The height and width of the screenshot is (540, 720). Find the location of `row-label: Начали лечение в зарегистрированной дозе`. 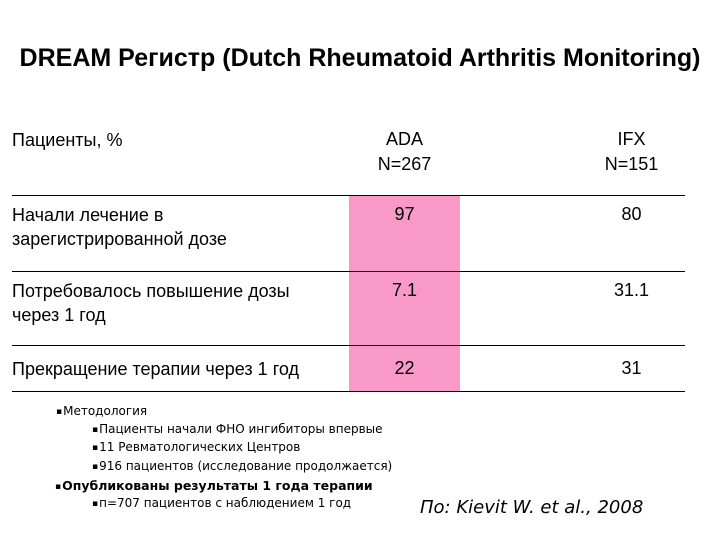

row-label: Начали лечение в зарегистрированной дозе is located at coordinates (180, 233).